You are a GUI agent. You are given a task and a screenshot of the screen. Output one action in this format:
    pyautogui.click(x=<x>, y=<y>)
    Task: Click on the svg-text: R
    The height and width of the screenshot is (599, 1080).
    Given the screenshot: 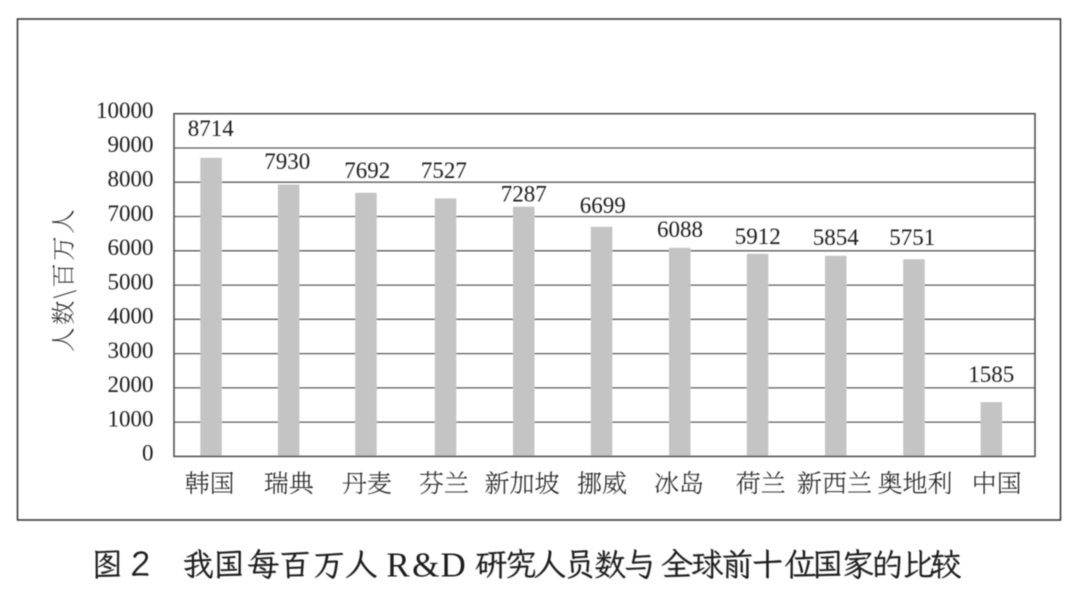 What is the action you would take?
    pyautogui.click(x=398, y=564)
    